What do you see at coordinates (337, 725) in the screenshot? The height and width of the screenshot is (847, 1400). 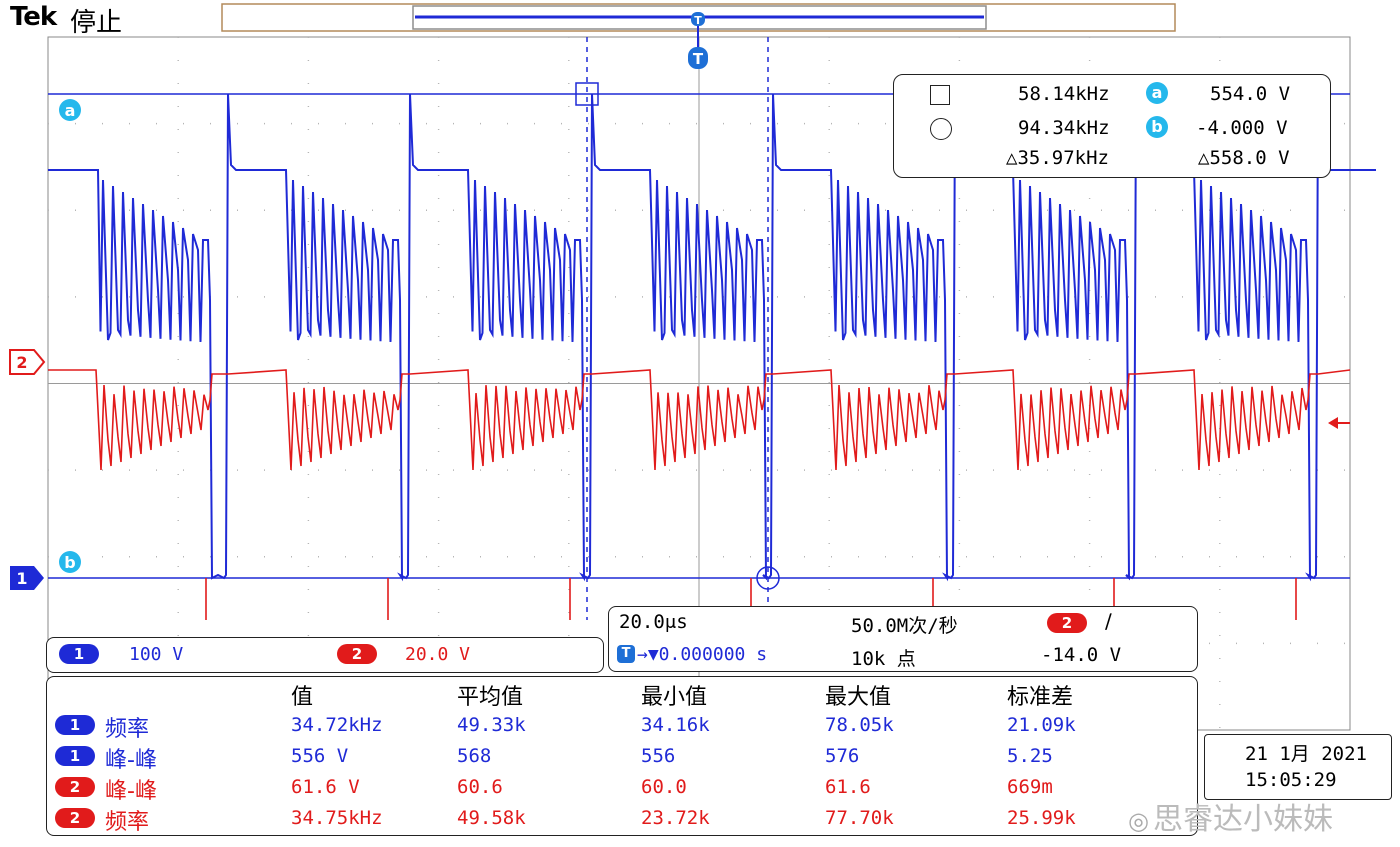 I see `meas-value: 34.72kHz` at bounding box center [337, 725].